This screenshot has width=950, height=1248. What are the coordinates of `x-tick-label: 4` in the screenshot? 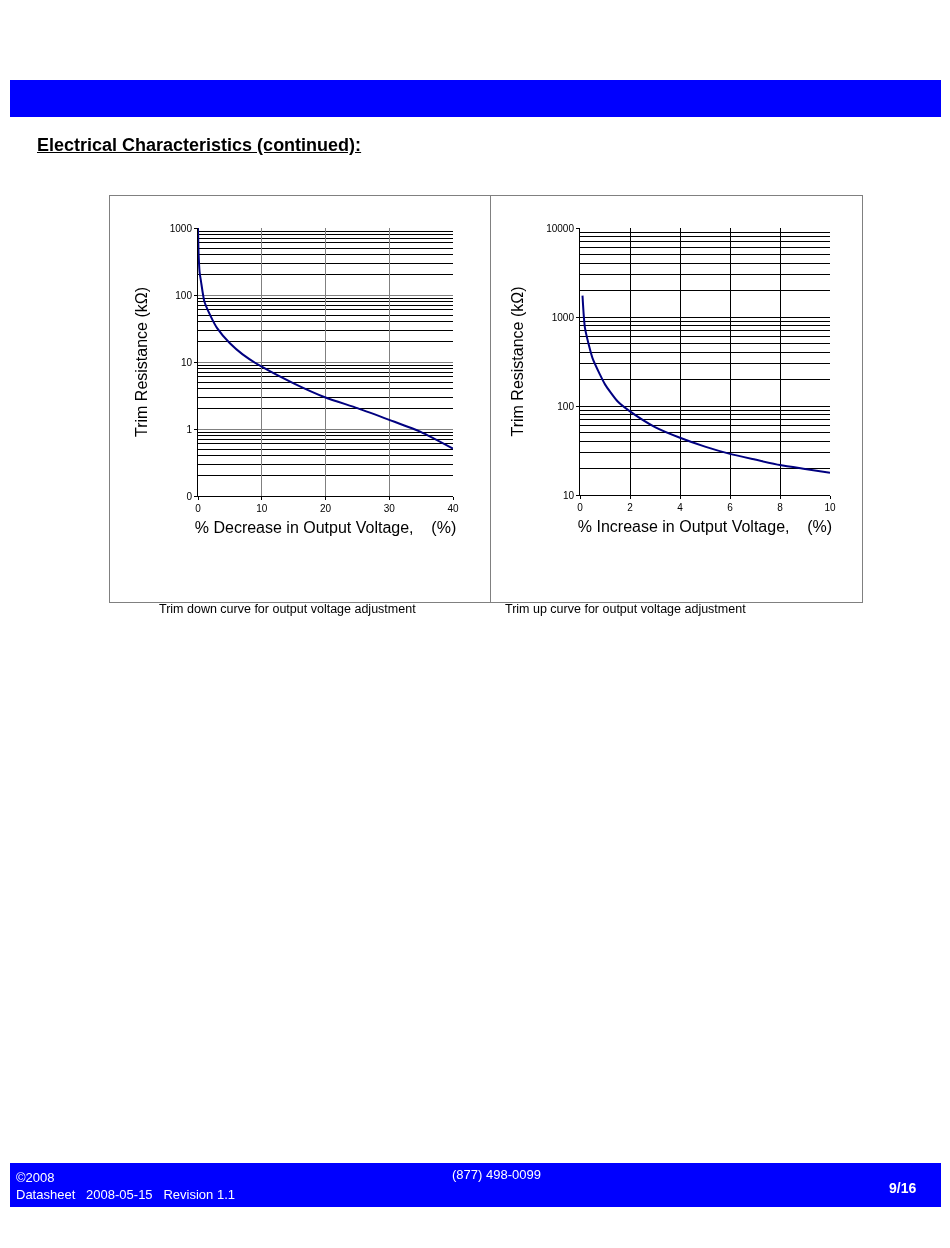 It's located at (680, 507).